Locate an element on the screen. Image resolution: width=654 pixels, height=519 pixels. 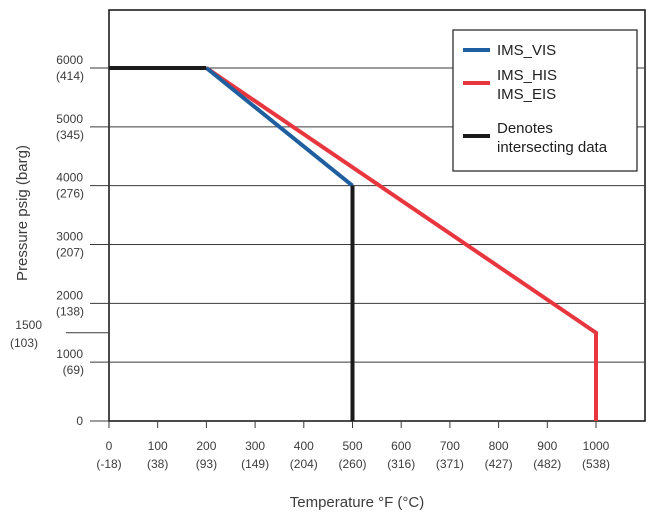
x-tick-sub-800: (427) is located at coordinates (499, 464).